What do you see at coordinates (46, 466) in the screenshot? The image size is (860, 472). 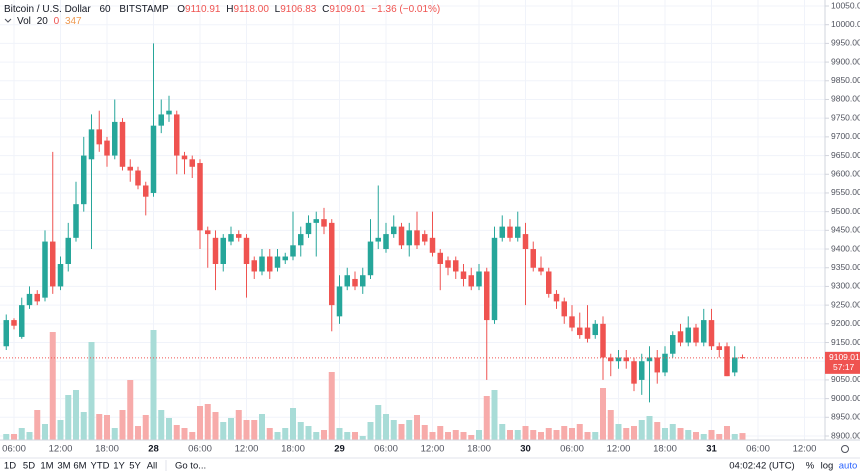 I see `range-button: 1M` at bounding box center [46, 466].